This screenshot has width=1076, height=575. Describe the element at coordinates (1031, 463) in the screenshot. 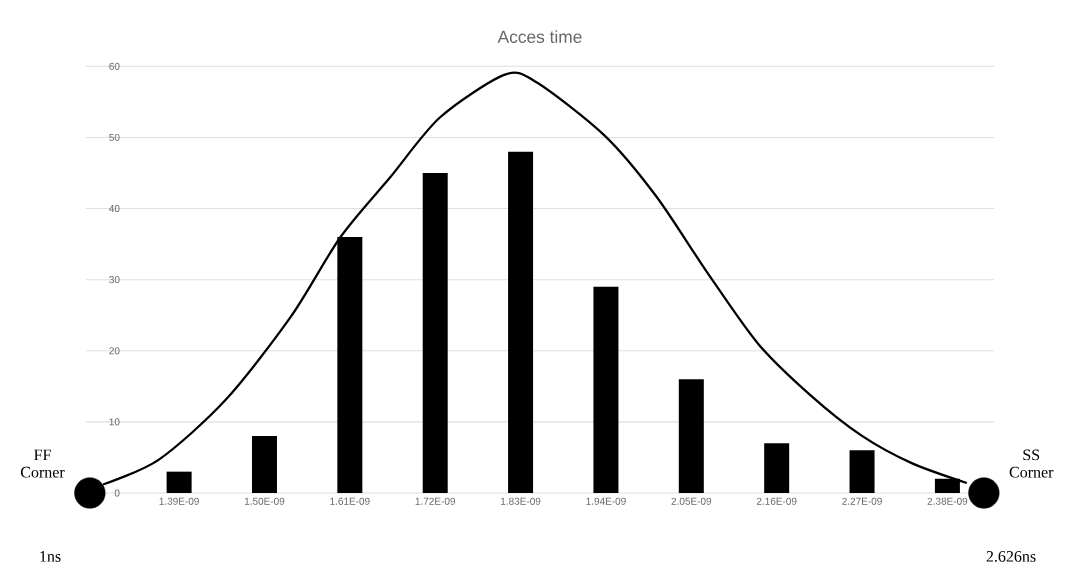

I see `text: SS Corner` at that location.